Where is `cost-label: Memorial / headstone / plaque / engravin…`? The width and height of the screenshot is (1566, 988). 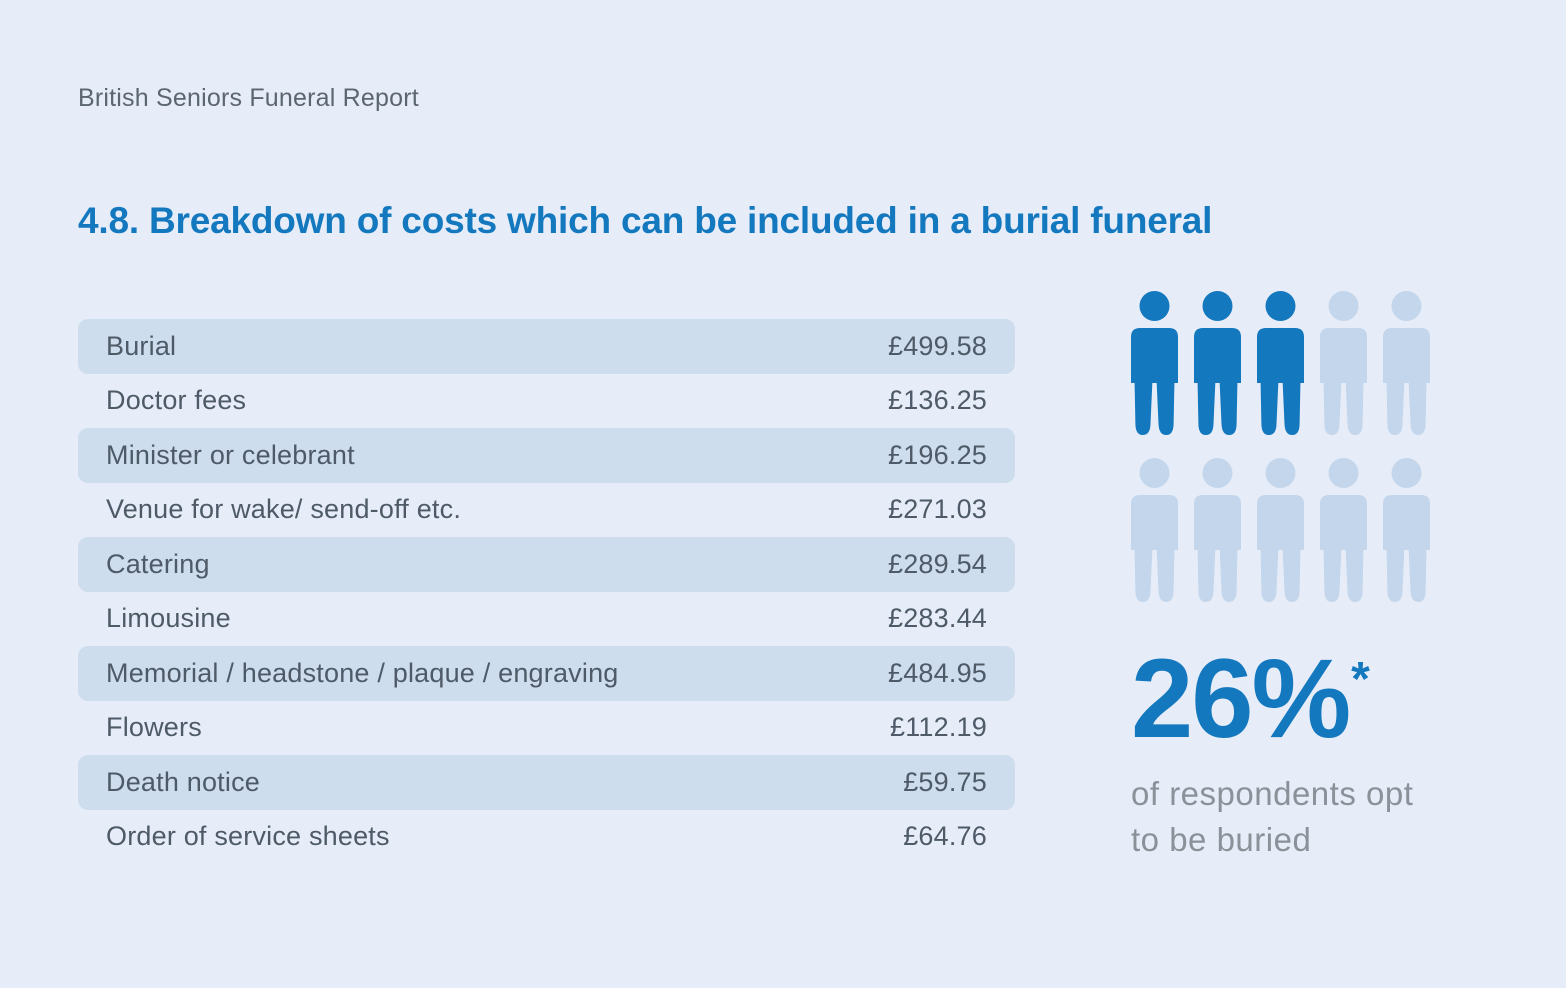 cost-label: Memorial / headstone / plaque / engravin… is located at coordinates (362, 672).